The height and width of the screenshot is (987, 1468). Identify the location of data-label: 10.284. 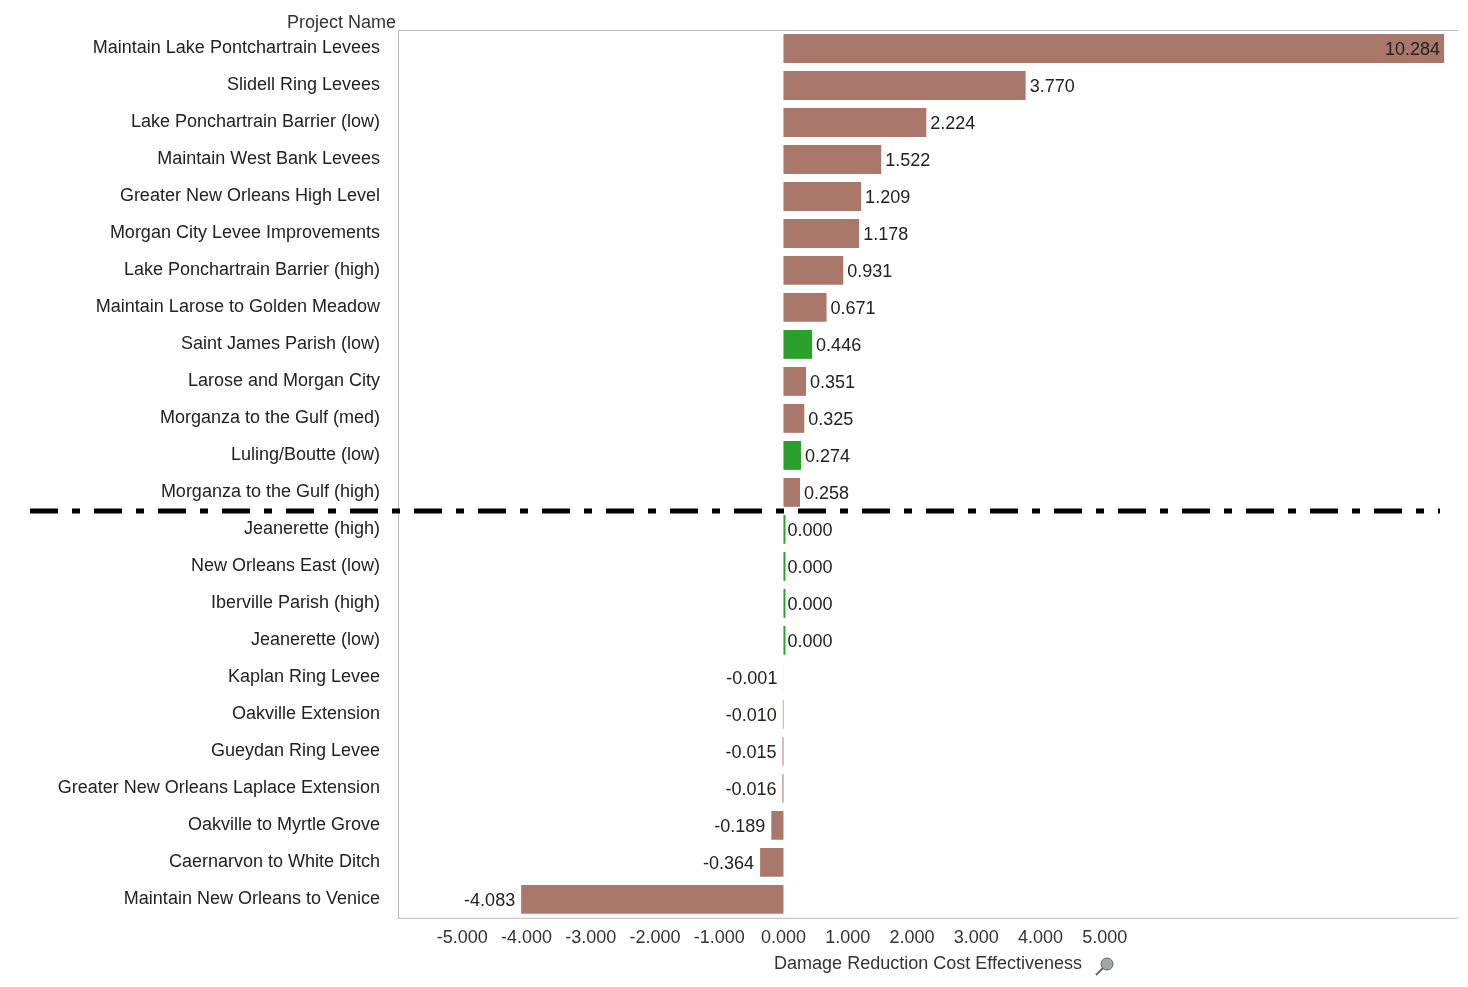
(1413, 49).